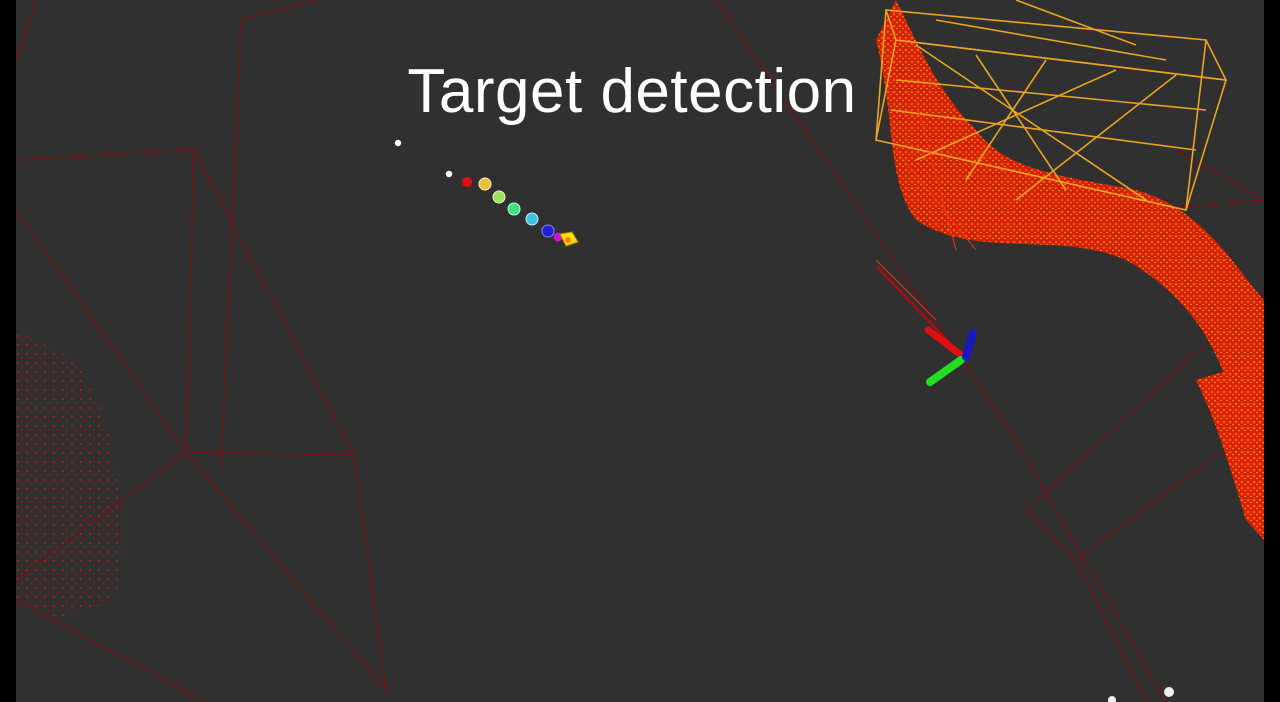  What do you see at coordinates (1051, 105) in the screenshot?
I see `wireframe-box` at bounding box center [1051, 105].